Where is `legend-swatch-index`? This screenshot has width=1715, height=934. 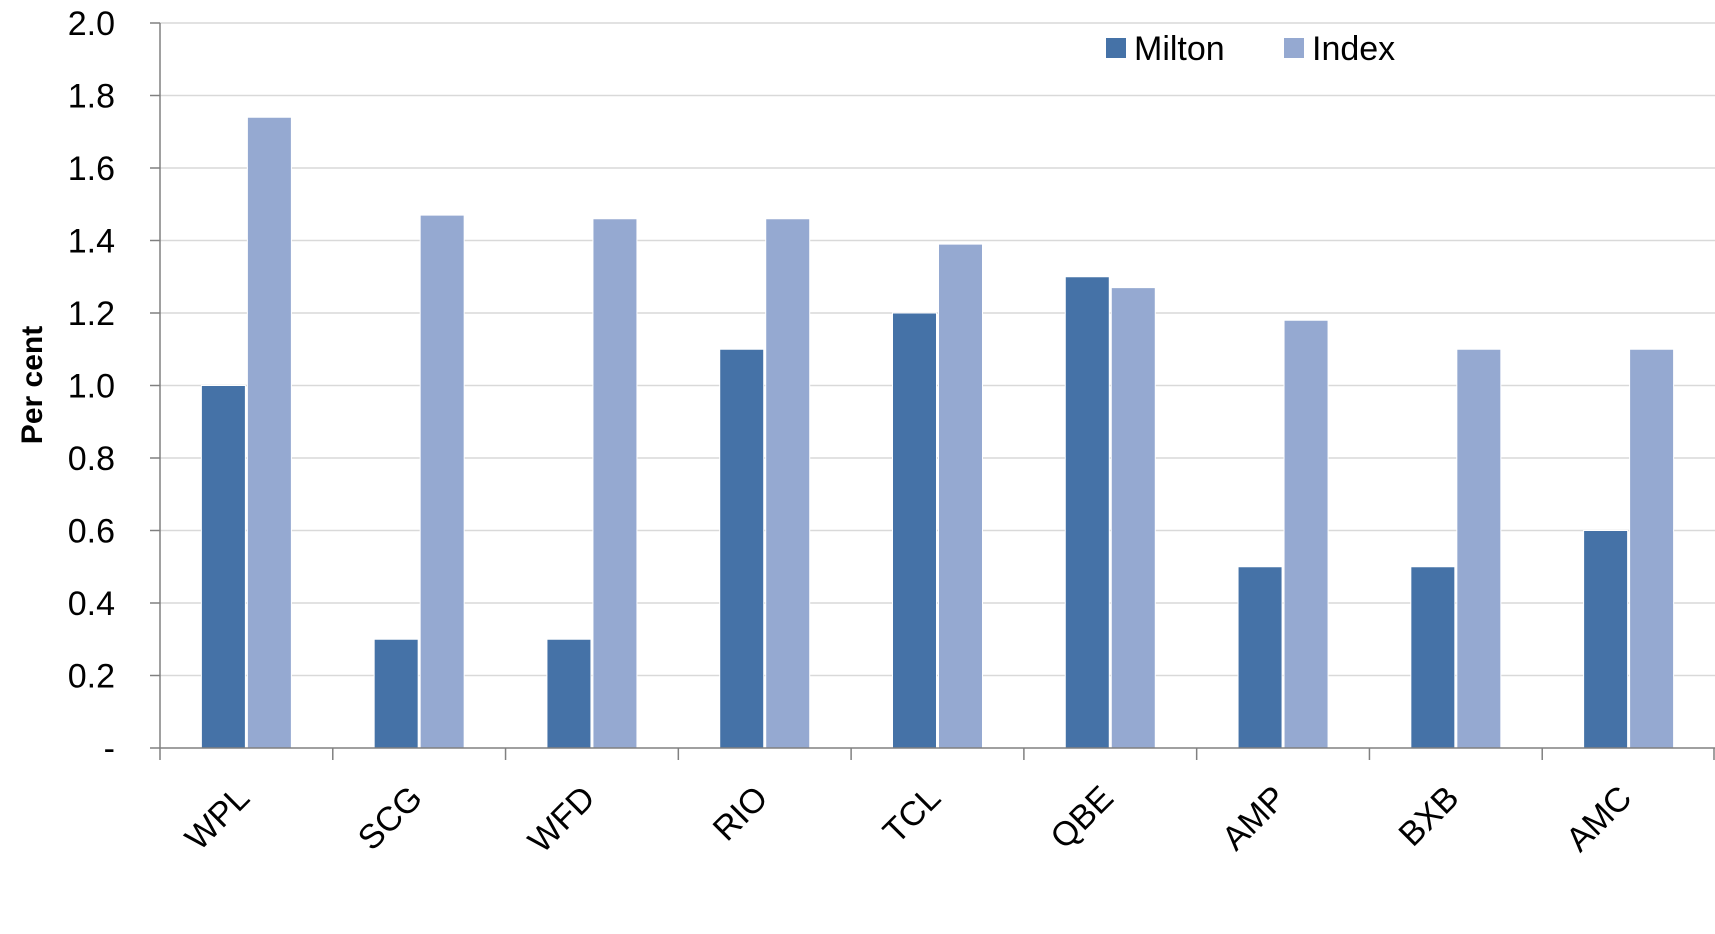 legend-swatch-index is located at coordinates (1294, 48).